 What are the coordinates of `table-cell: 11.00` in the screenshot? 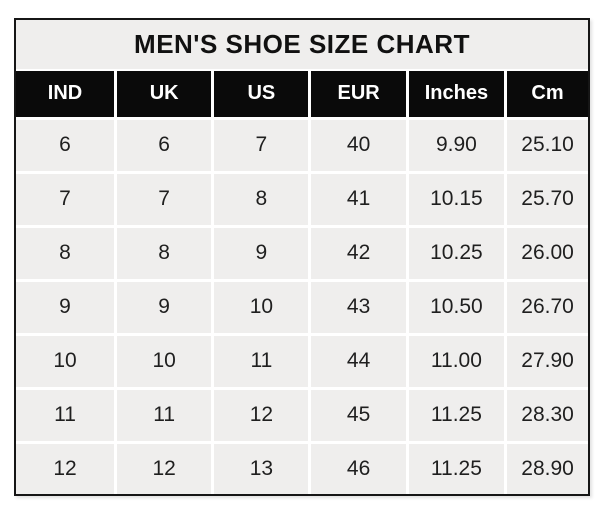 It's located at (457, 362).